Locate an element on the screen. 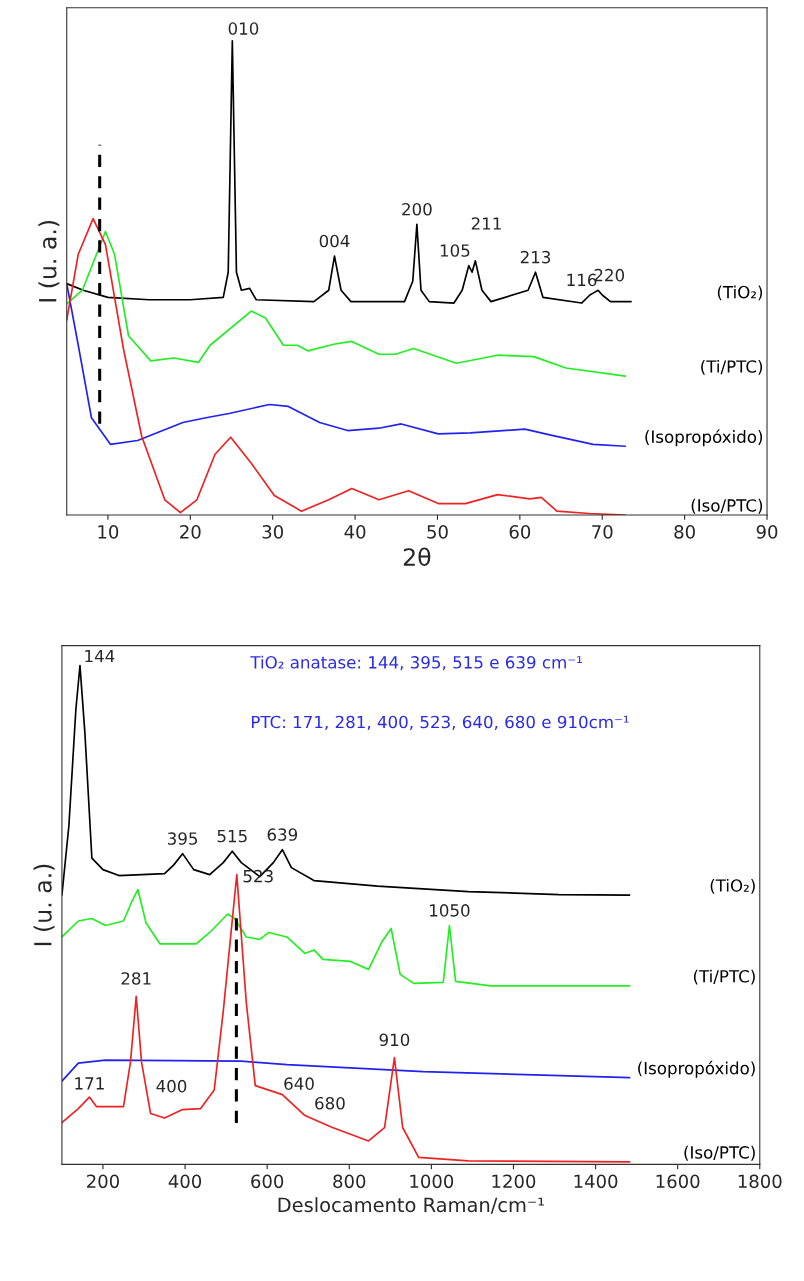 The image size is (804, 1281). annotation: 200 is located at coordinates (417, 209).